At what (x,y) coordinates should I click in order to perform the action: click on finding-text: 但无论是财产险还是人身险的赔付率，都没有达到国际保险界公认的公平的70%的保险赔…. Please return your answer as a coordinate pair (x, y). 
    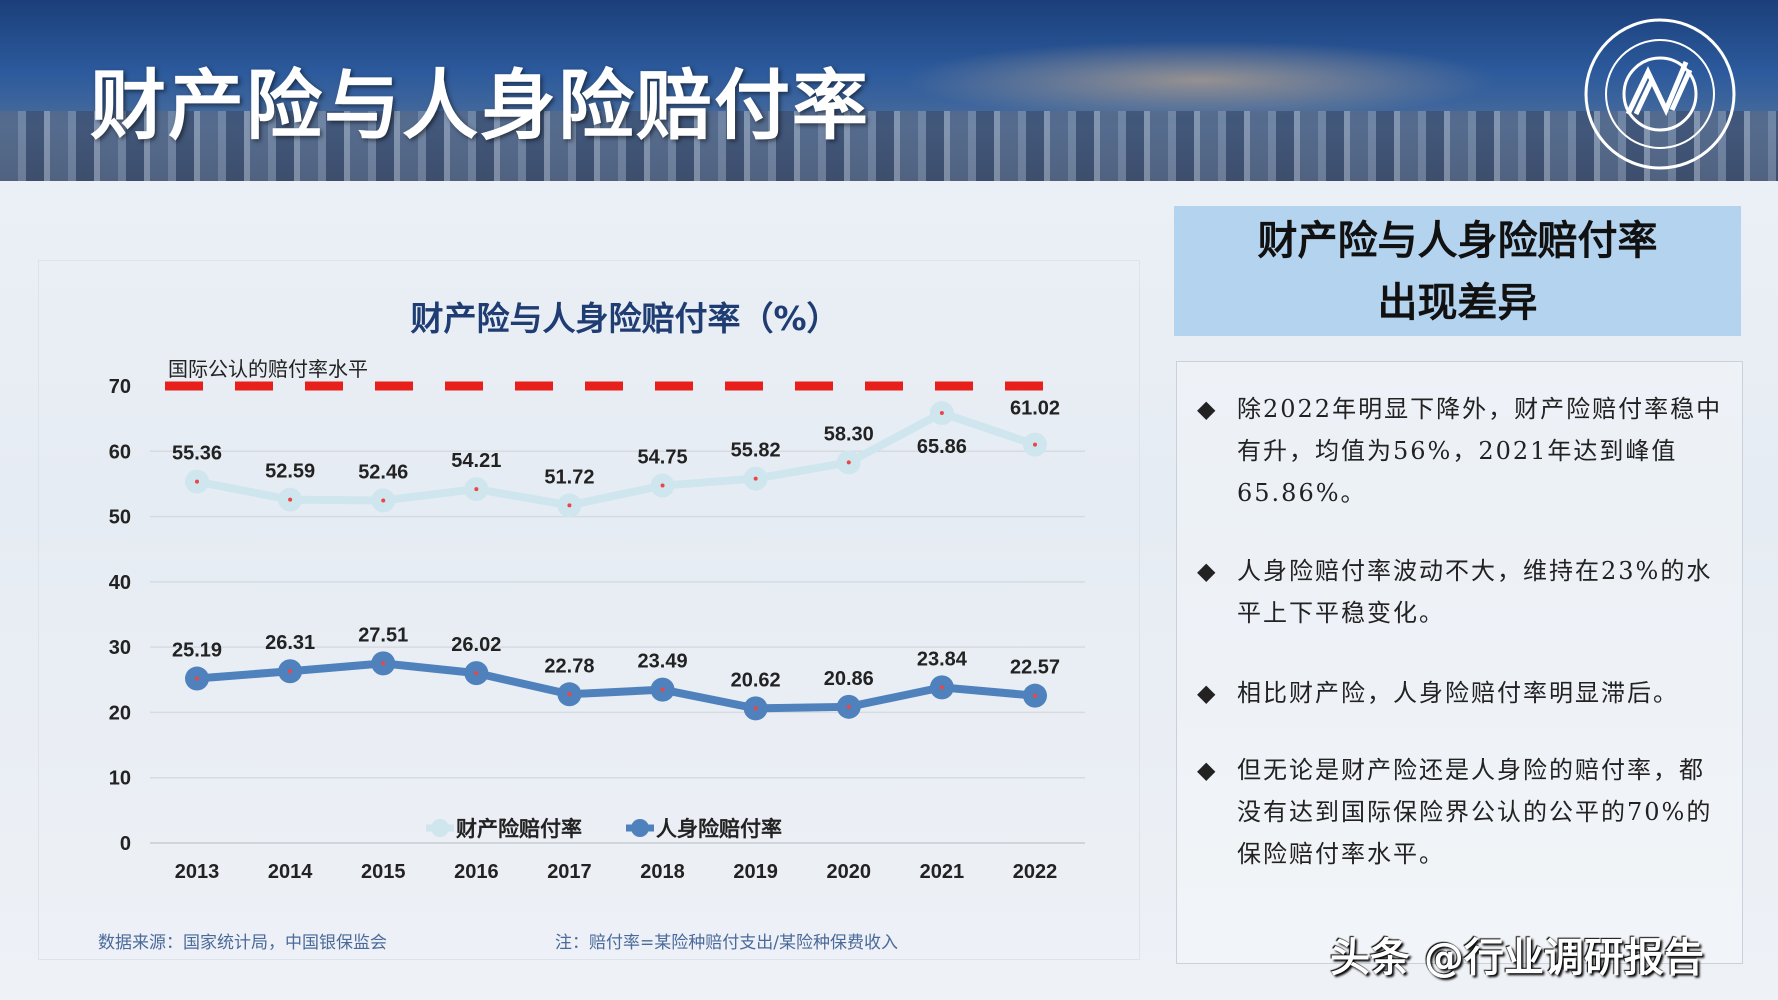
    Looking at the image, I should click on (1475, 812).